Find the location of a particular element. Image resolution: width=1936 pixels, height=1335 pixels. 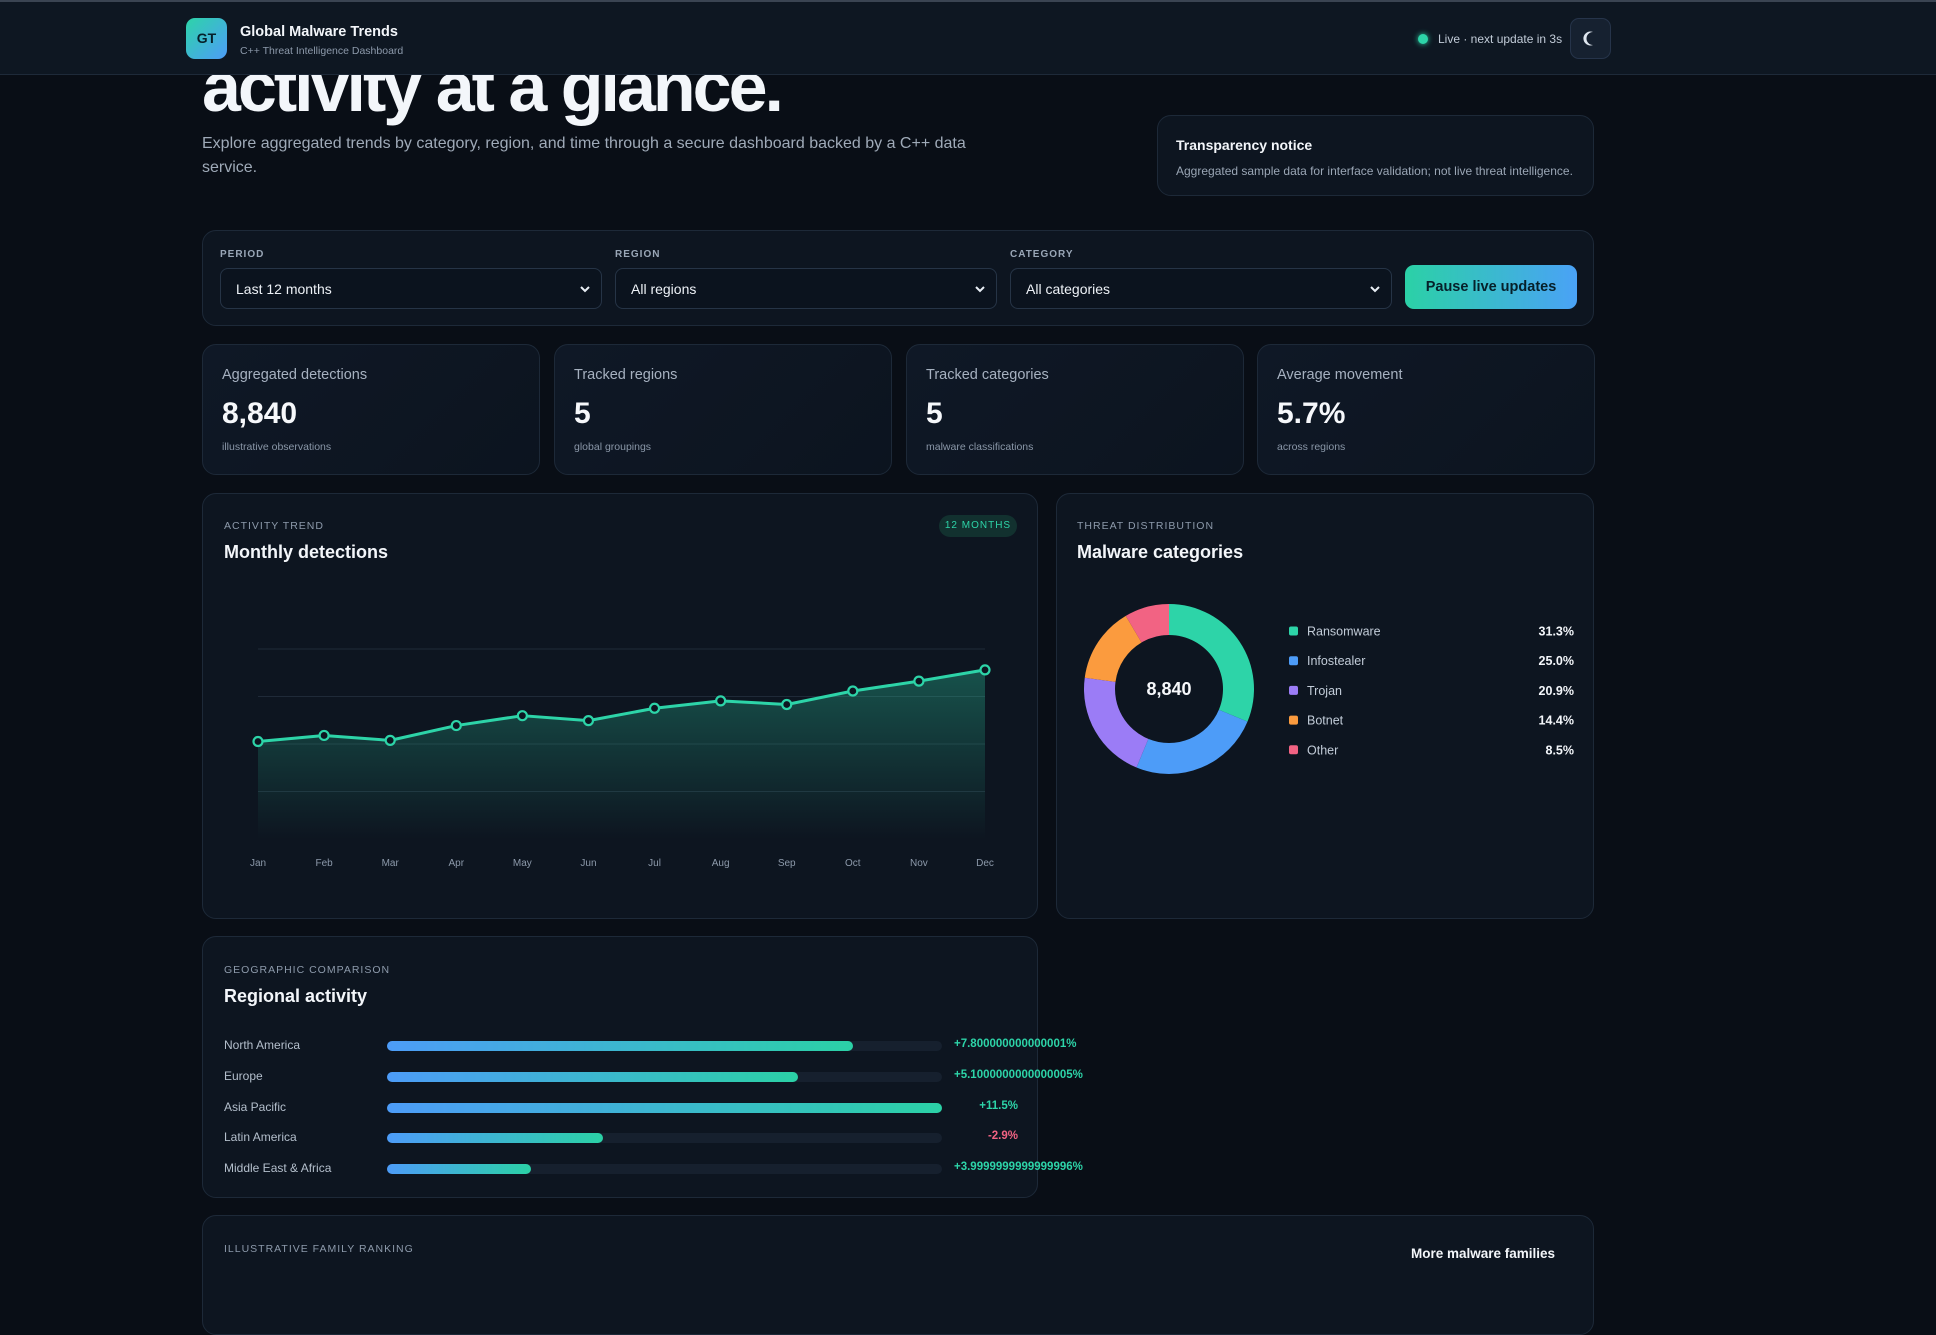

legend-label: Botnet is located at coordinates (1325, 721).